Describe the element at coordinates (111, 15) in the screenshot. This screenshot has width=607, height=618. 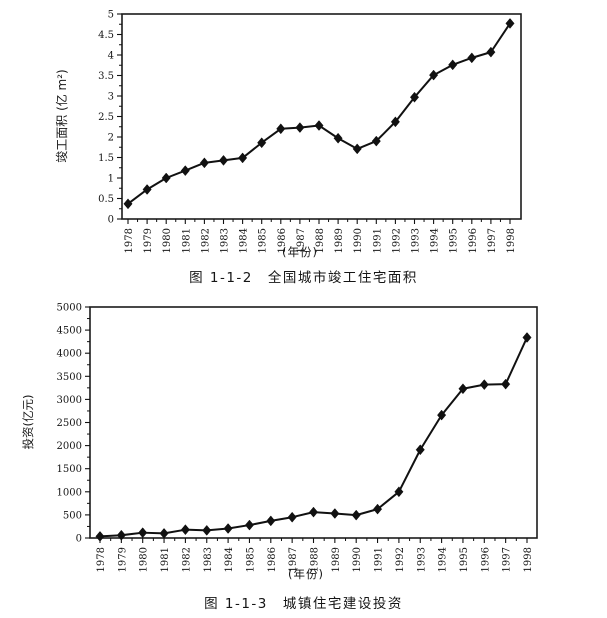
I see `y-tick-label: 5` at that location.